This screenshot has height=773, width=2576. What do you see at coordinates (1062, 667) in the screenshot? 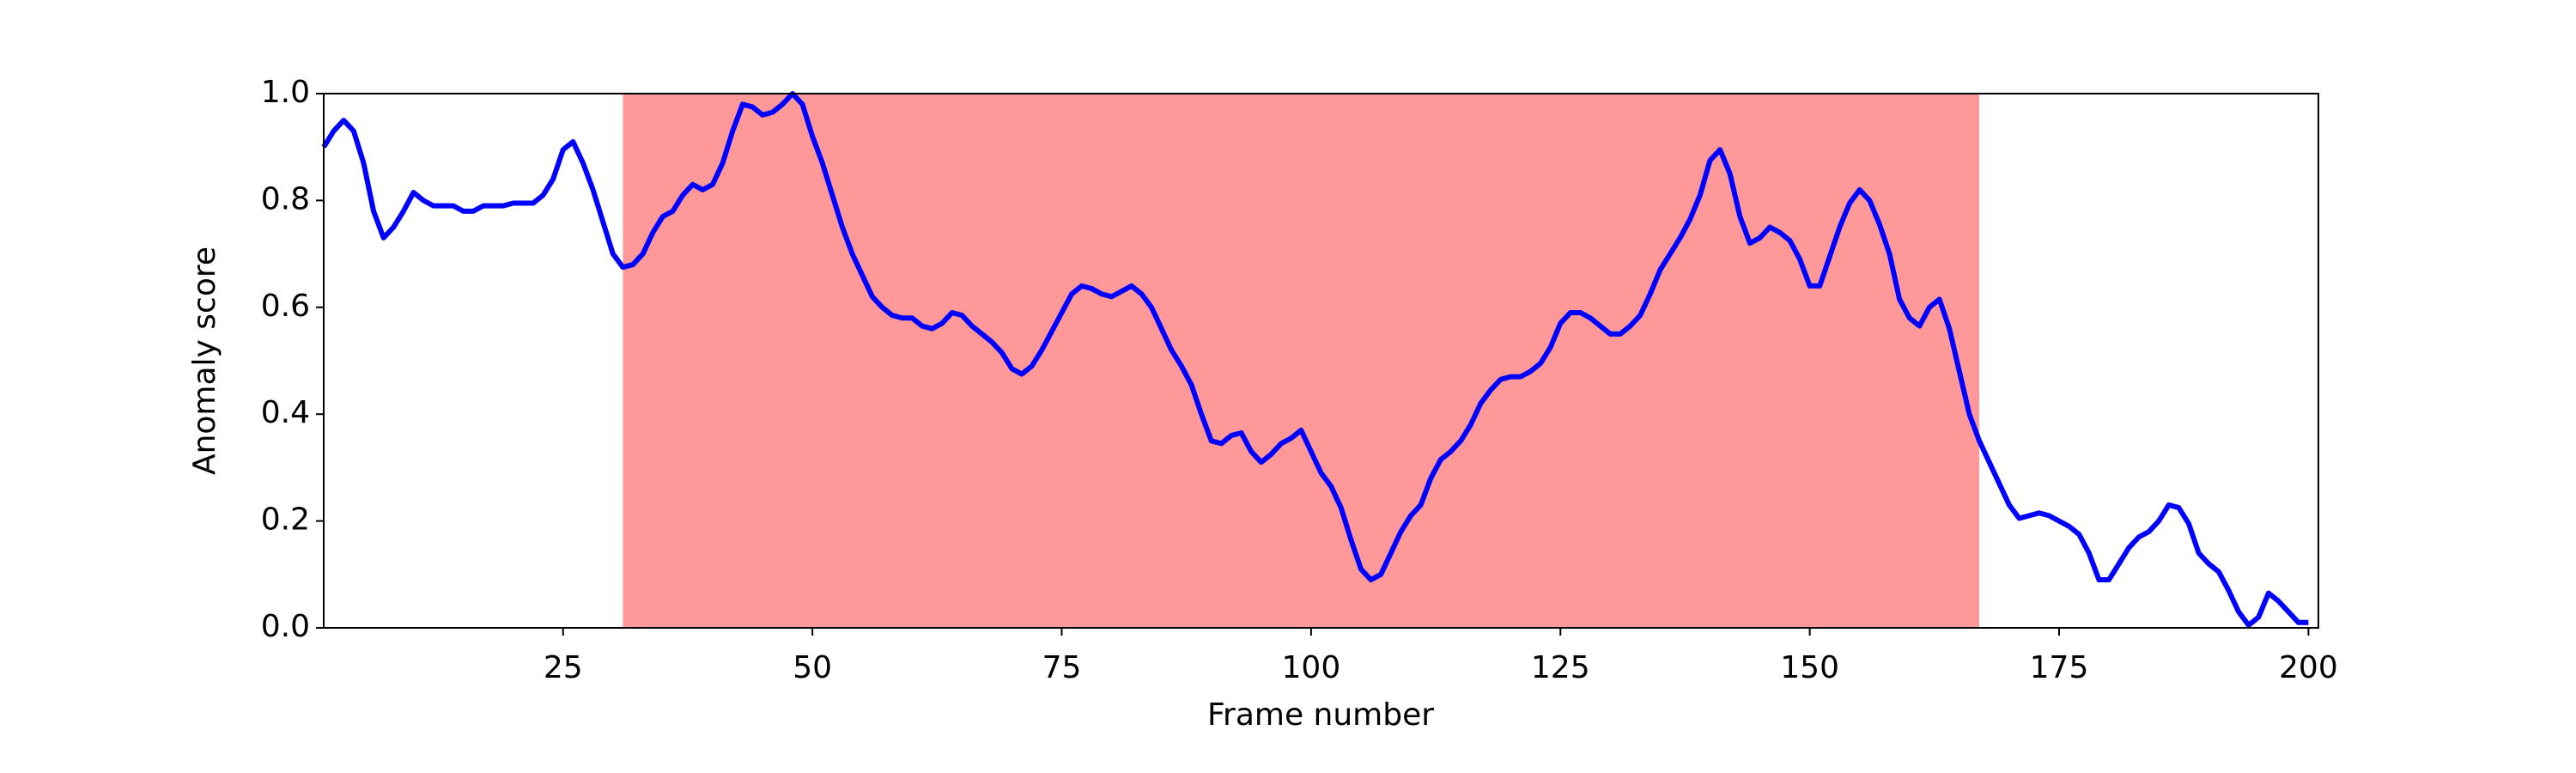
I see `x-tick-label: 75` at bounding box center [1062, 667].